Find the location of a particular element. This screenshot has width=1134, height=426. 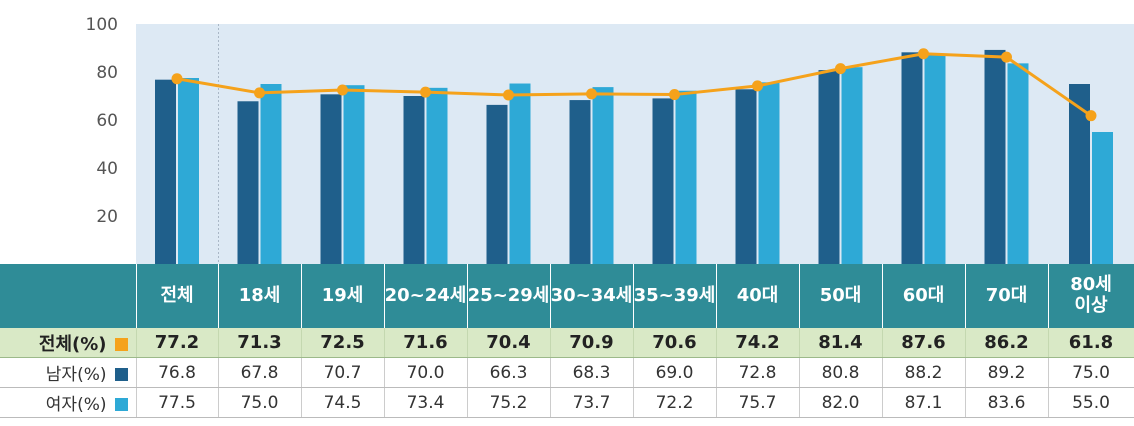

column-header: 60대 is located at coordinates (924, 296).